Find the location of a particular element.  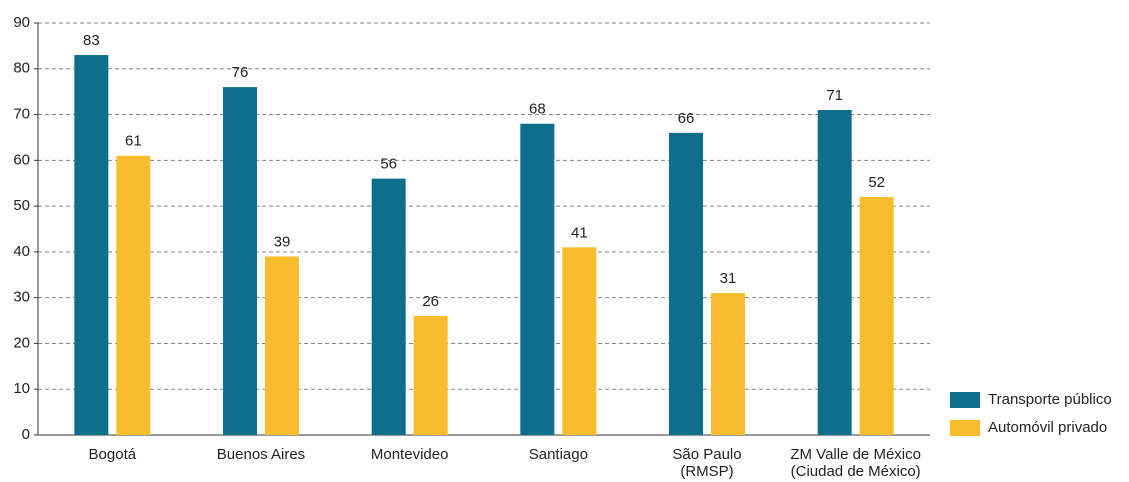

x-tick-label: (RMSP) is located at coordinates (706, 471).